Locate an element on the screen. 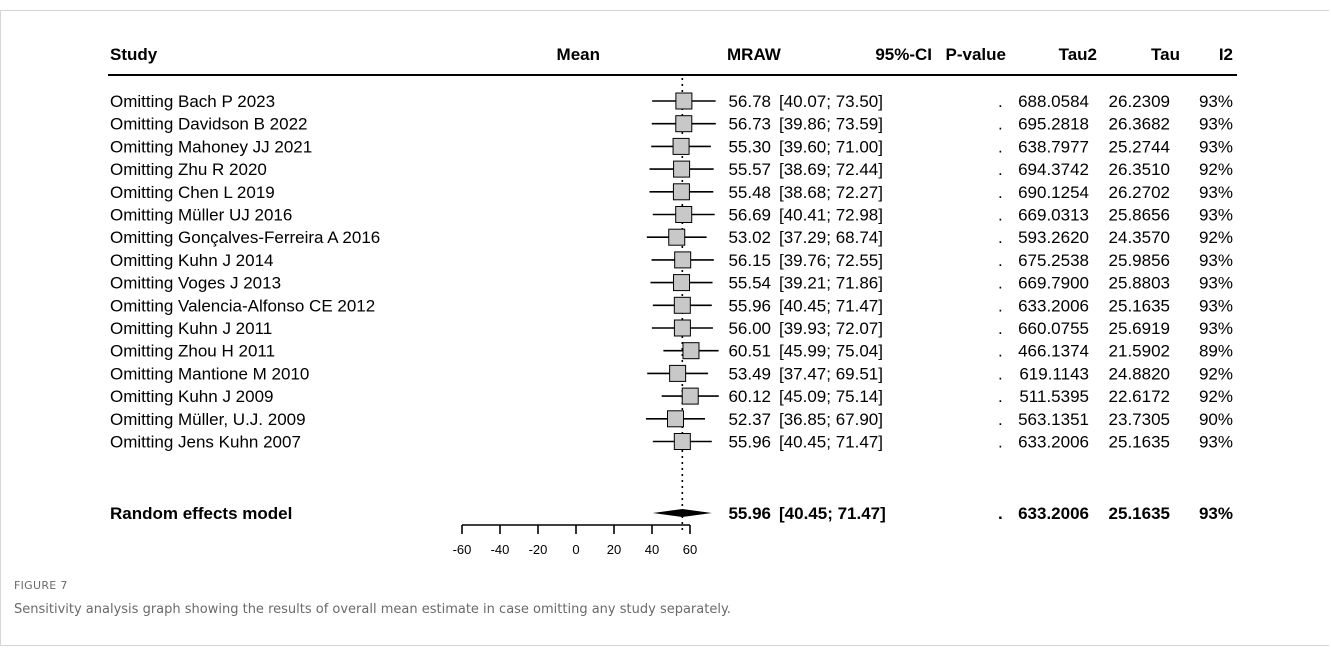 This screenshot has width=1331, height=648. mraw-value: 53.49 is located at coordinates (749, 373).